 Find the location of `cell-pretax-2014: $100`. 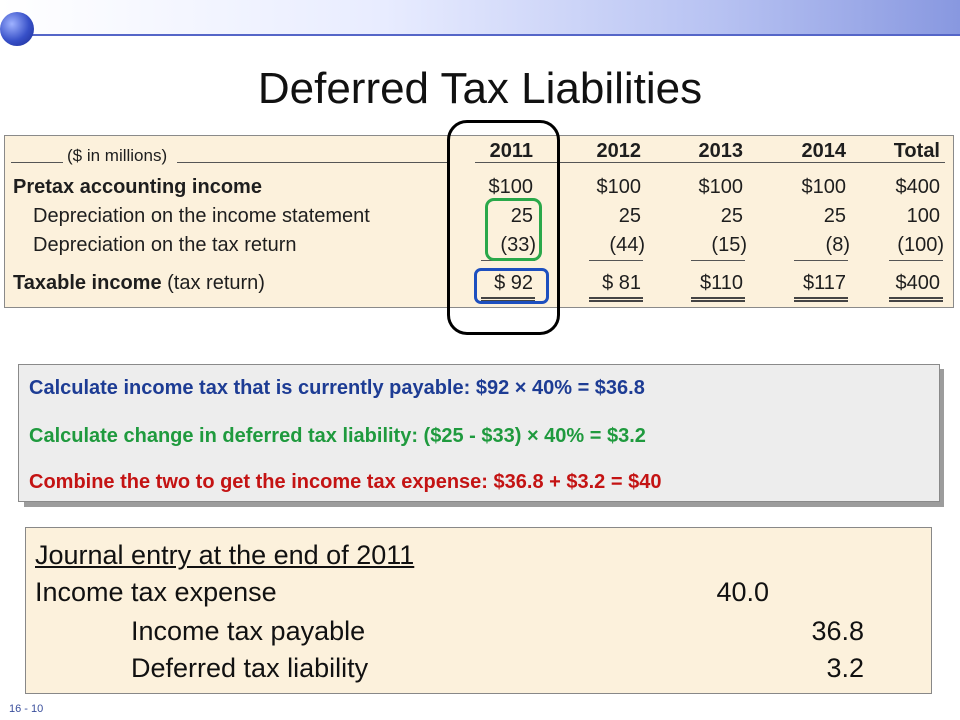

cell-pretax-2014: $100 is located at coordinates (824, 187).